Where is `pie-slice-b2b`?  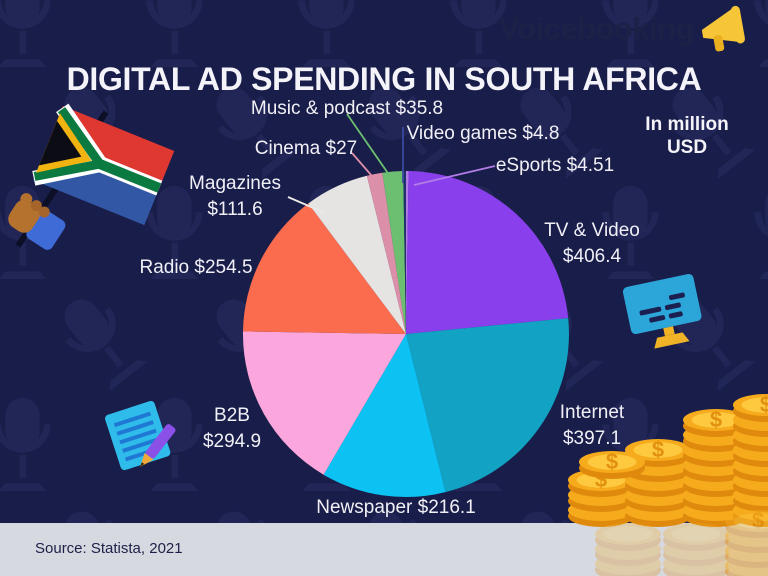
pie-slice-b2b is located at coordinates (324, 403).